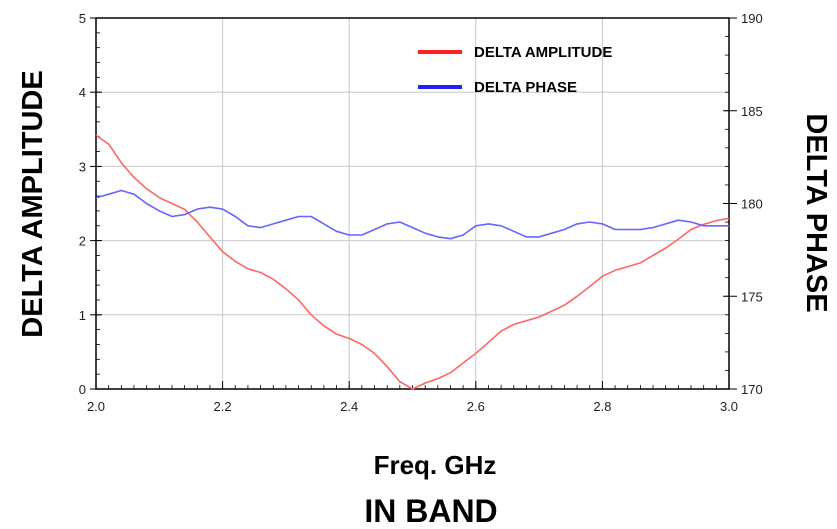 The height and width of the screenshot is (529, 837). Describe the element at coordinates (435, 465) in the screenshot. I see `x-axis-title: Freq. GHz` at that location.